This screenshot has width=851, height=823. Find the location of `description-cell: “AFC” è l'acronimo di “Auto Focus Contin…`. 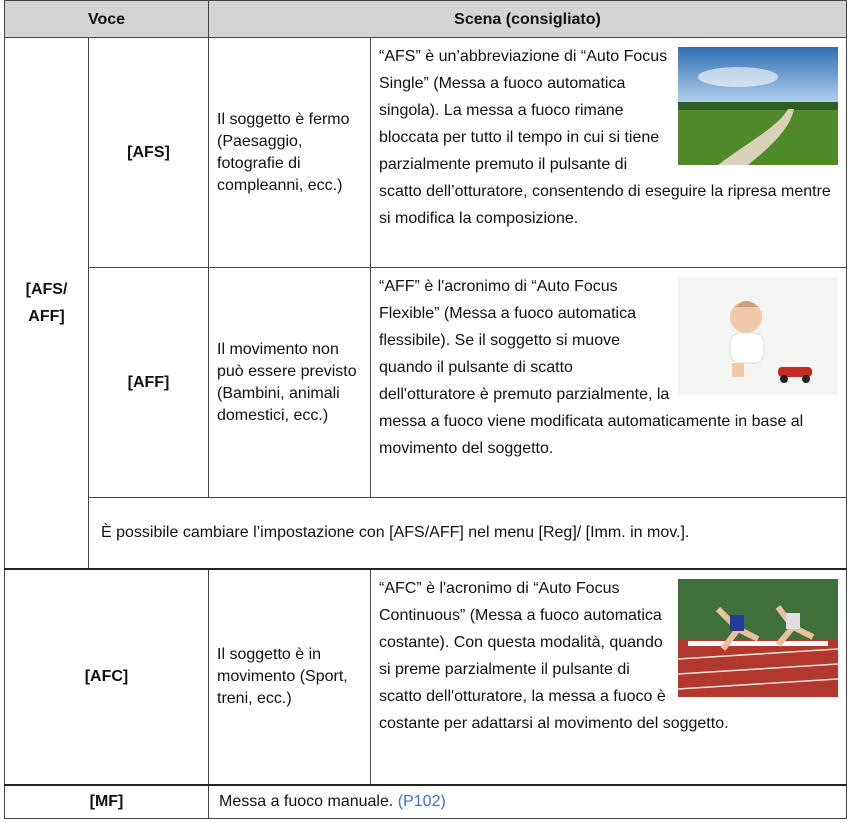

description-cell: “AFC” è l'acronimo di “Auto Focus Contin… is located at coordinates (608, 676).